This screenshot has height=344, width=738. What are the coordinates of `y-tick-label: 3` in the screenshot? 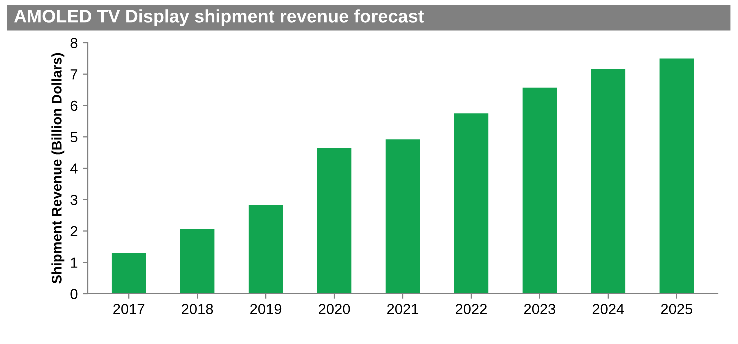 It's located at (74, 200).